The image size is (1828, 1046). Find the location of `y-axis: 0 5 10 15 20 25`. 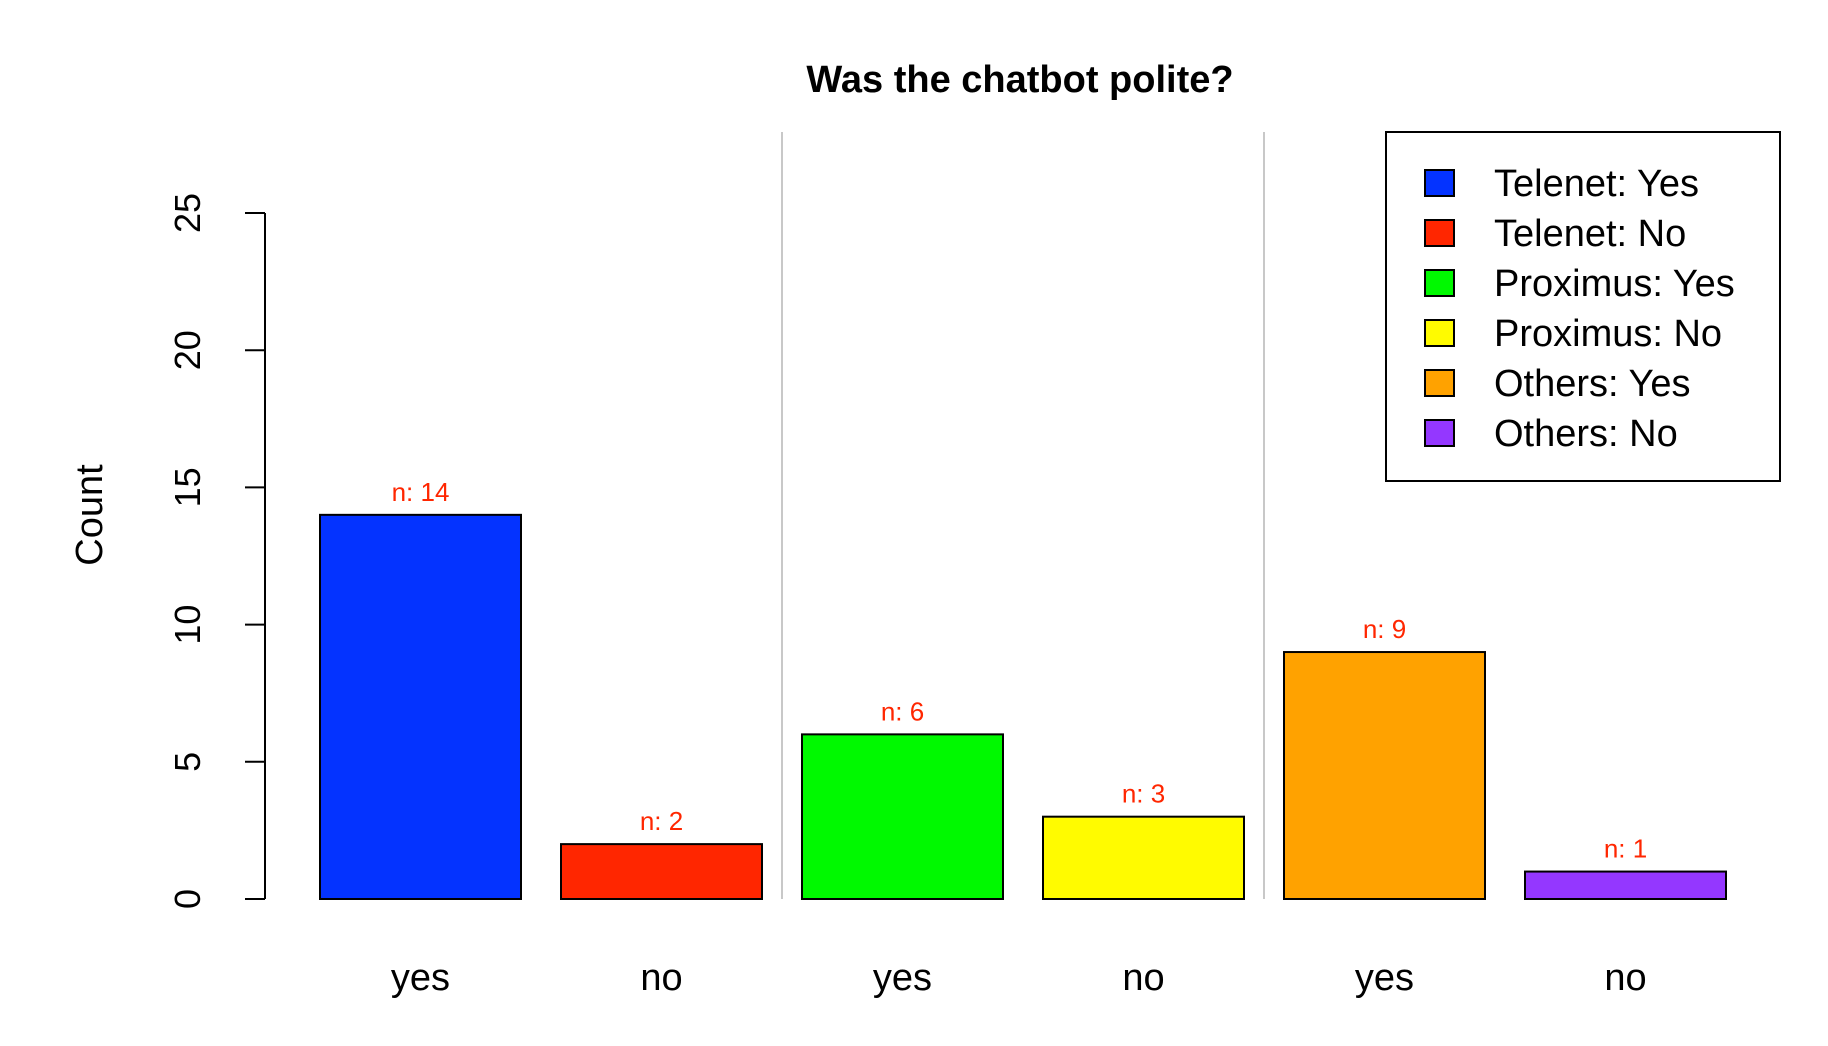

y-axis: 0 5 10 15 20 25 is located at coordinates (216, 551).